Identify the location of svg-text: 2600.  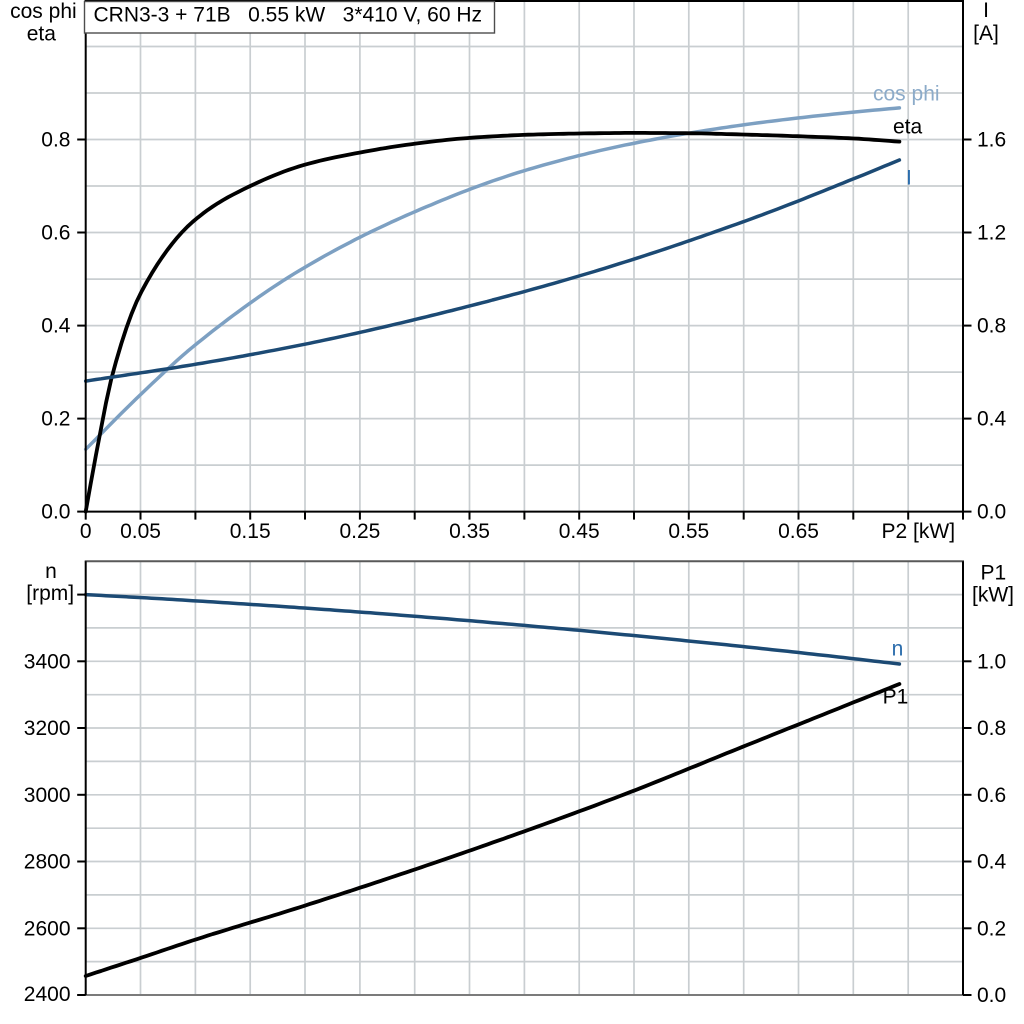
(47, 928).